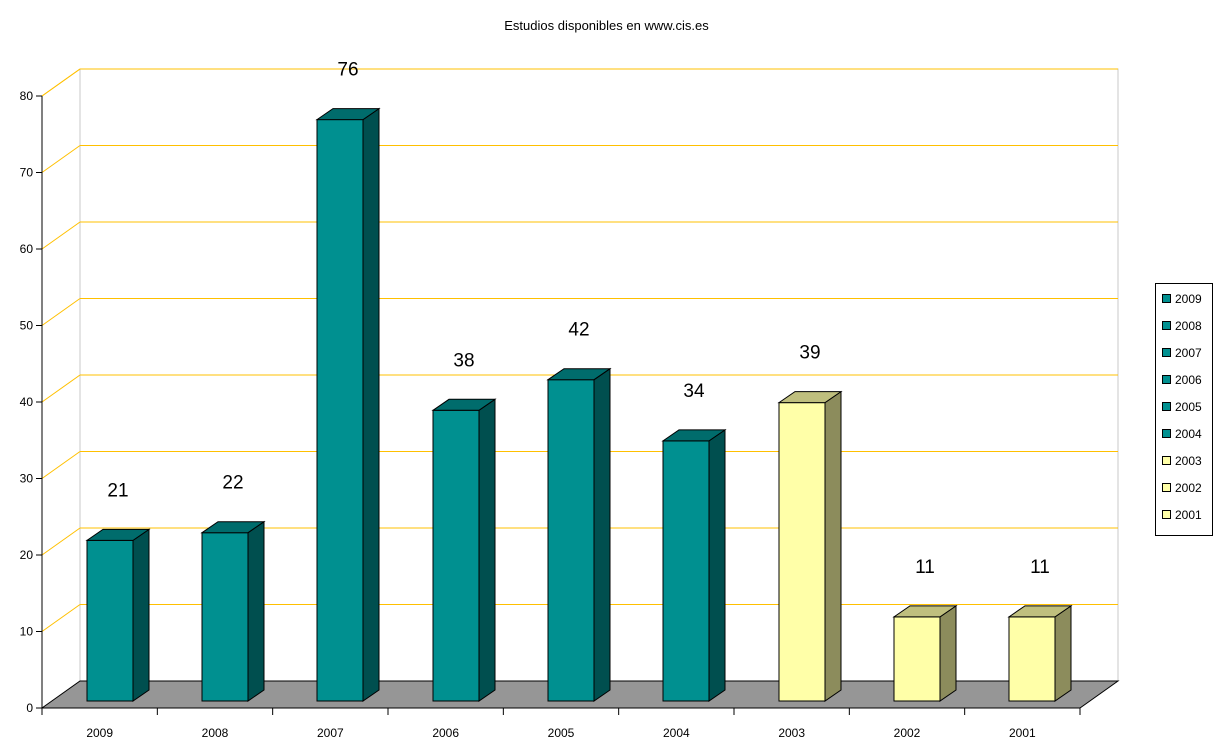 This screenshot has width=1213, height=743. What do you see at coordinates (225, 617) in the screenshot?
I see `bar-front-2008` at bounding box center [225, 617].